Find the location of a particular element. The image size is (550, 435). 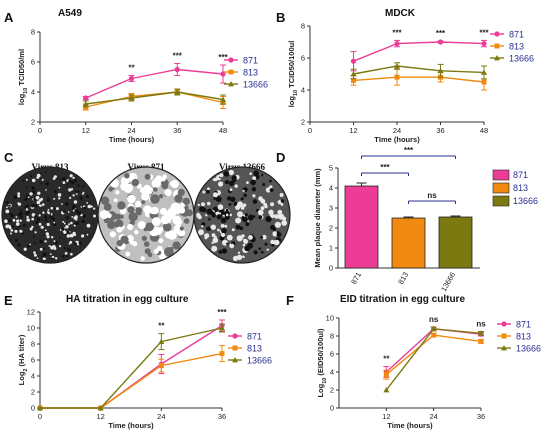

panel-b-label: B is located at coordinates (280, 17).